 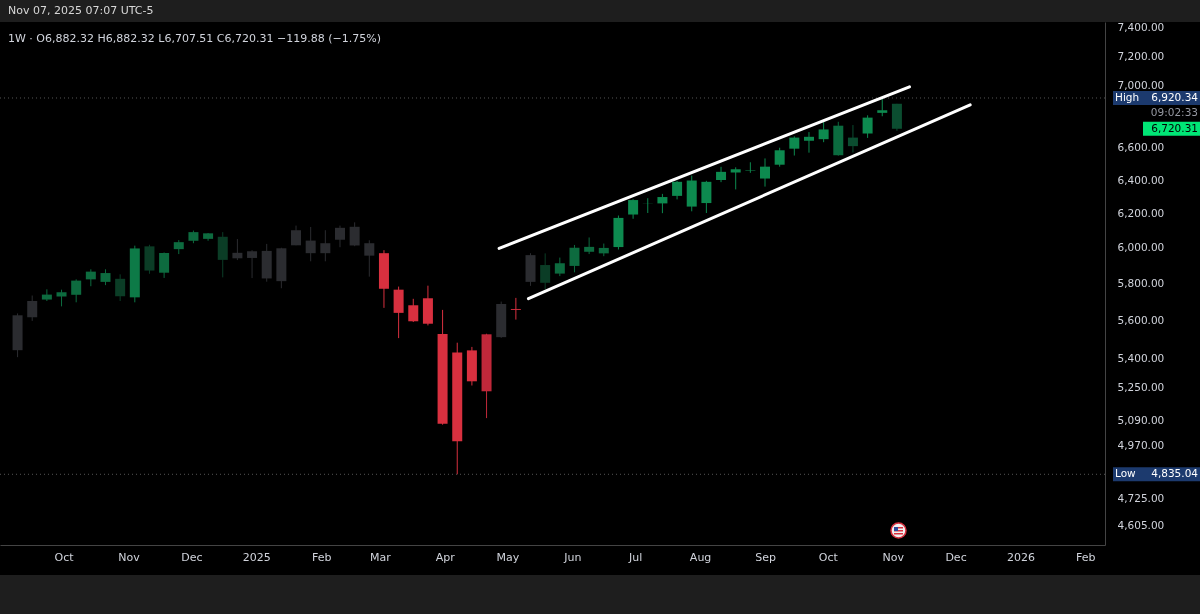 I want to click on x-tick-label: Sep, so click(x=765, y=557).